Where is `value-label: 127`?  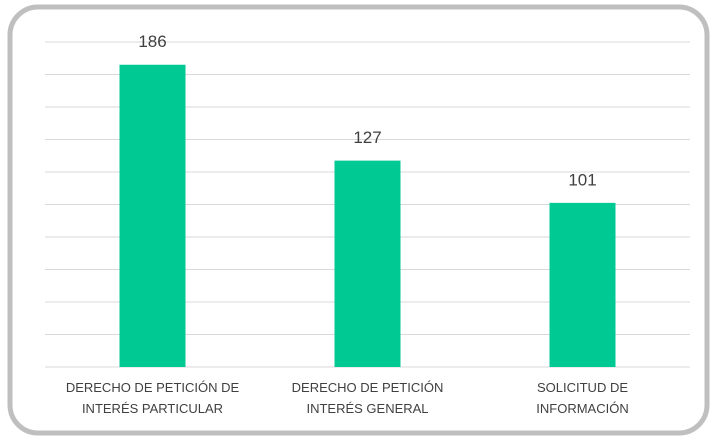 value-label: 127 is located at coordinates (367, 137).